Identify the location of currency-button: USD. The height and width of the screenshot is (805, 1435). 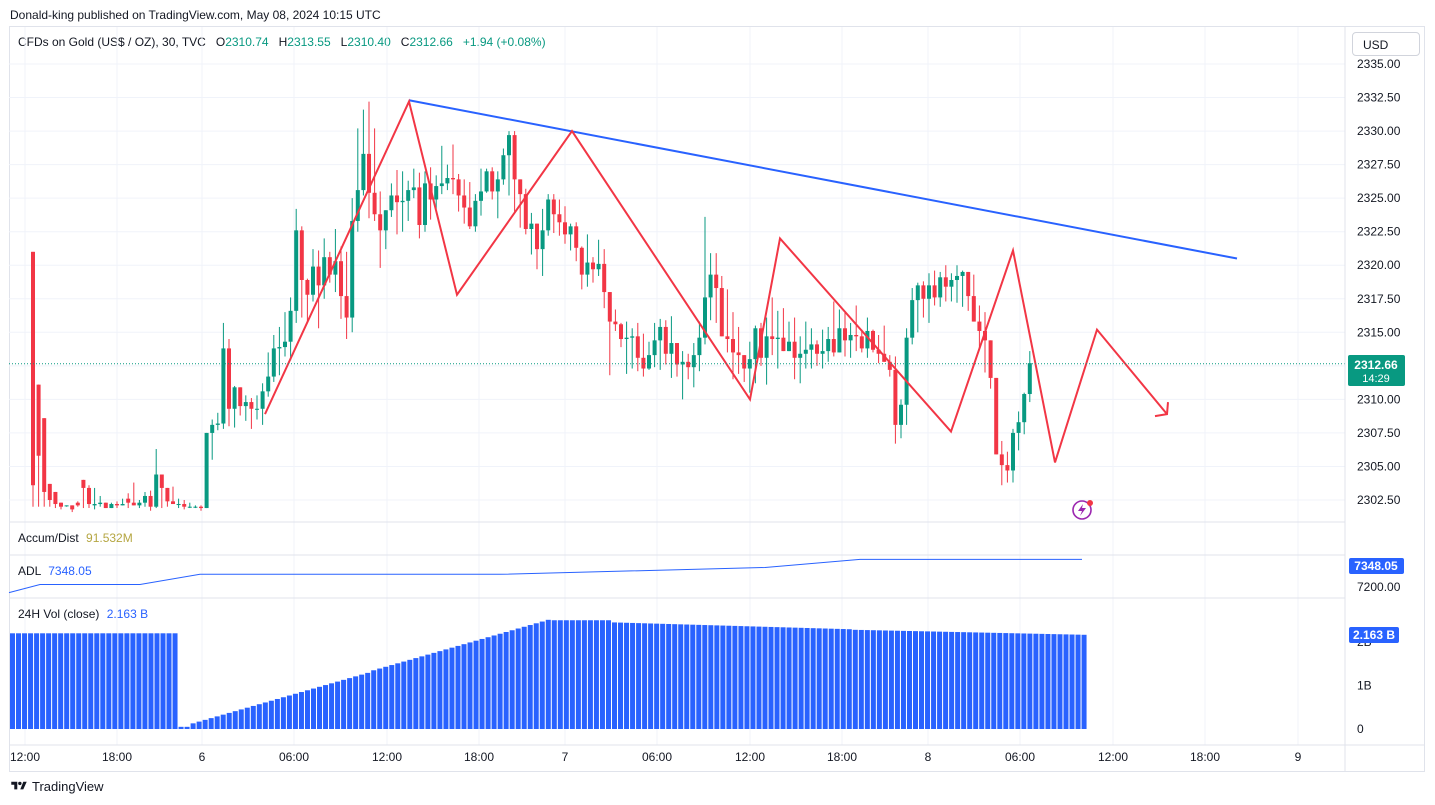
(1386, 44).